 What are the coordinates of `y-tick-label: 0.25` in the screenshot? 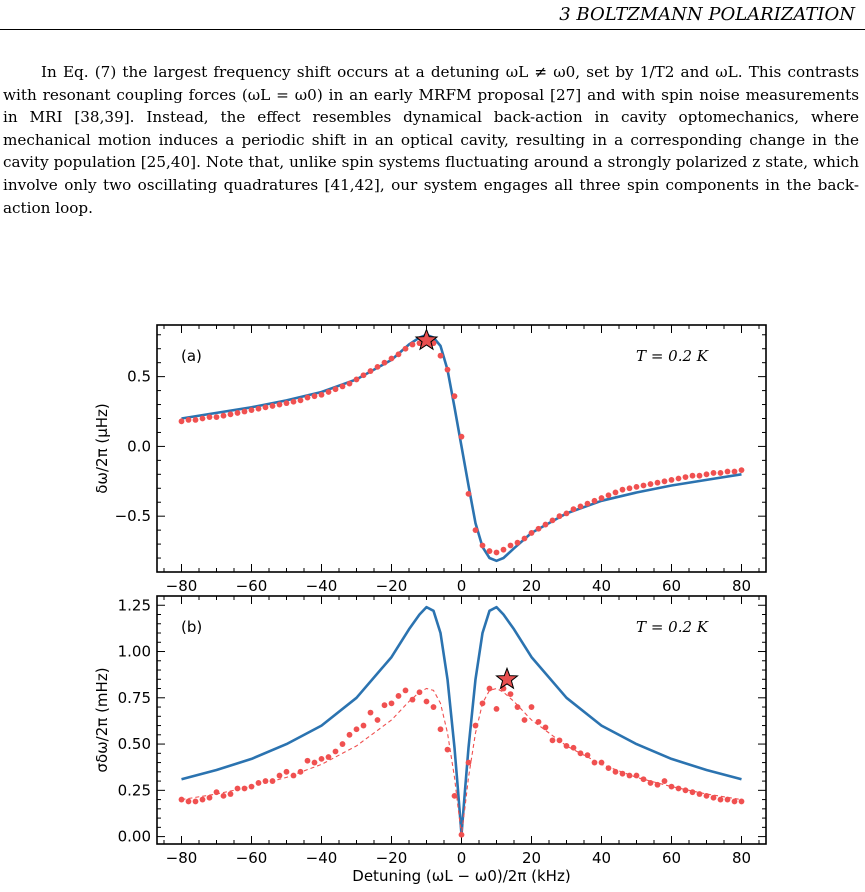 It's located at (134, 790).